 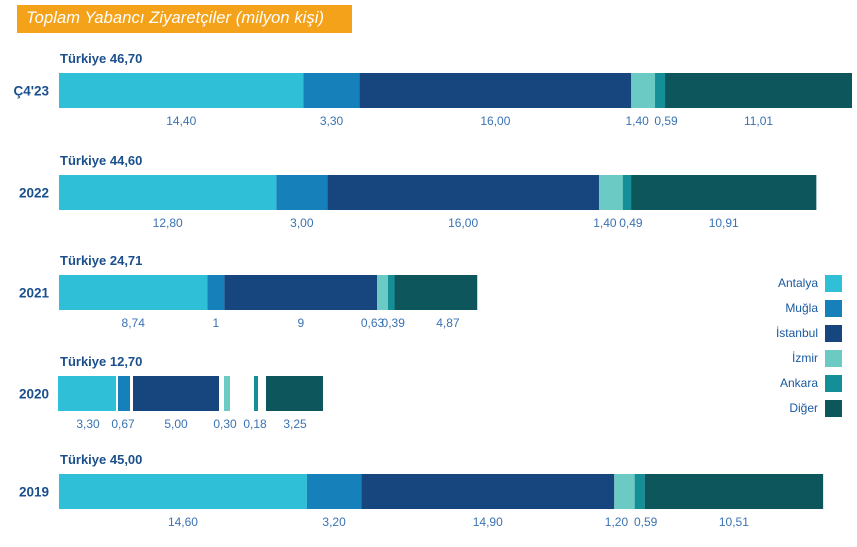 I want to click on data-label: 14,60, so click(x=183, y=522).